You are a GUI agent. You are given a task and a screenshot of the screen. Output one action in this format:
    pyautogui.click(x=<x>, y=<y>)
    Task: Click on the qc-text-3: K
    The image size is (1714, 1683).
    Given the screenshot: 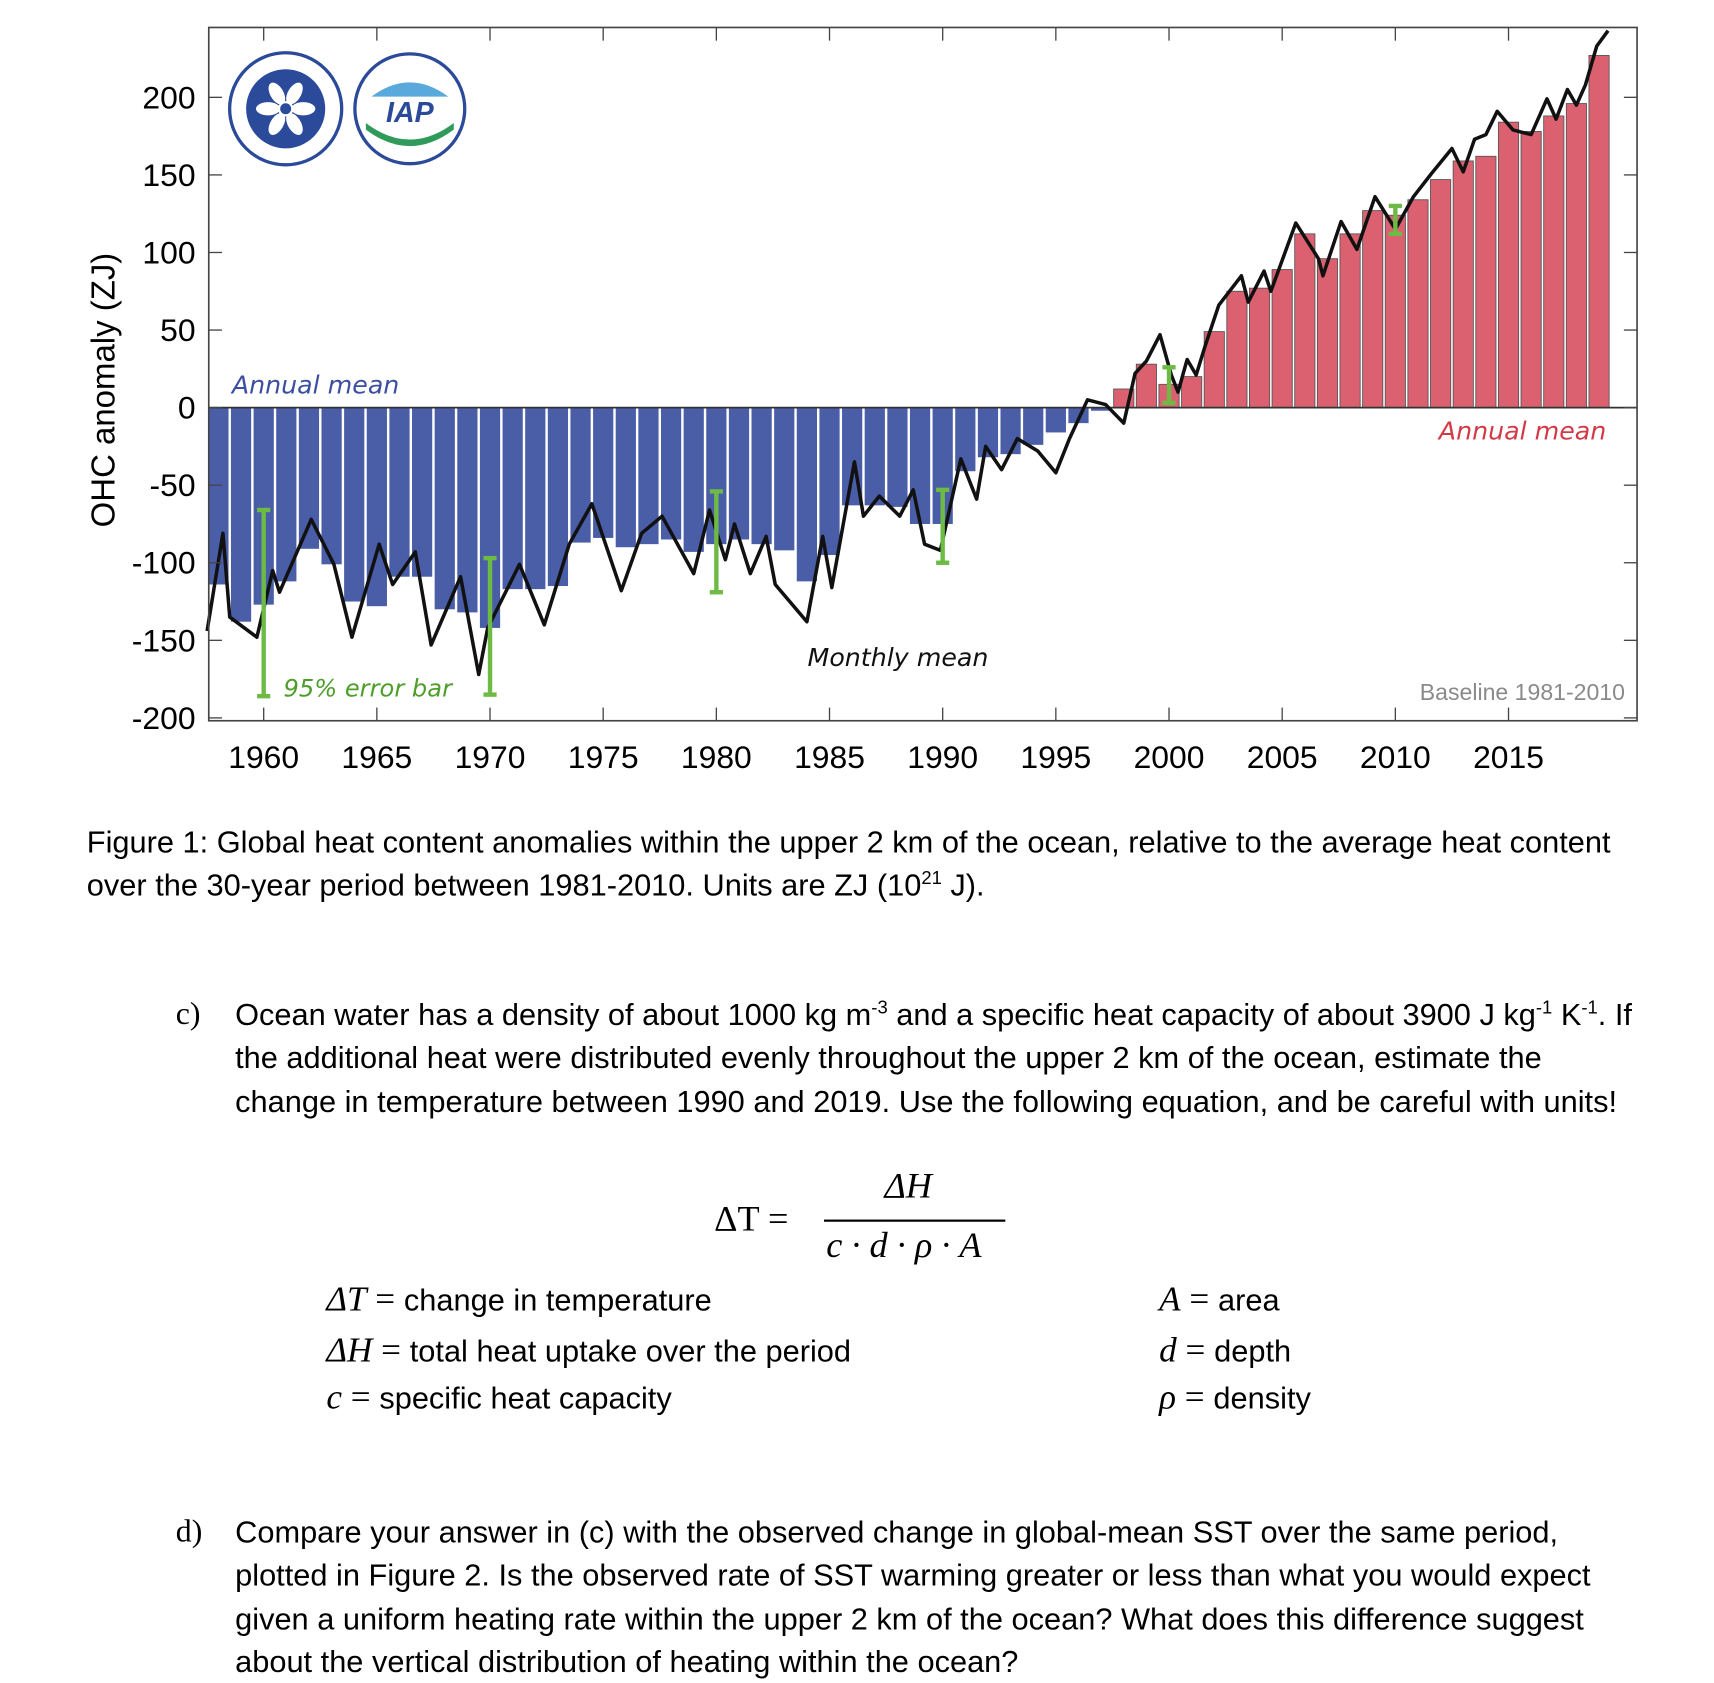 What is the action you would take?
    pyautogui.click(x=1567, y=1014)
    